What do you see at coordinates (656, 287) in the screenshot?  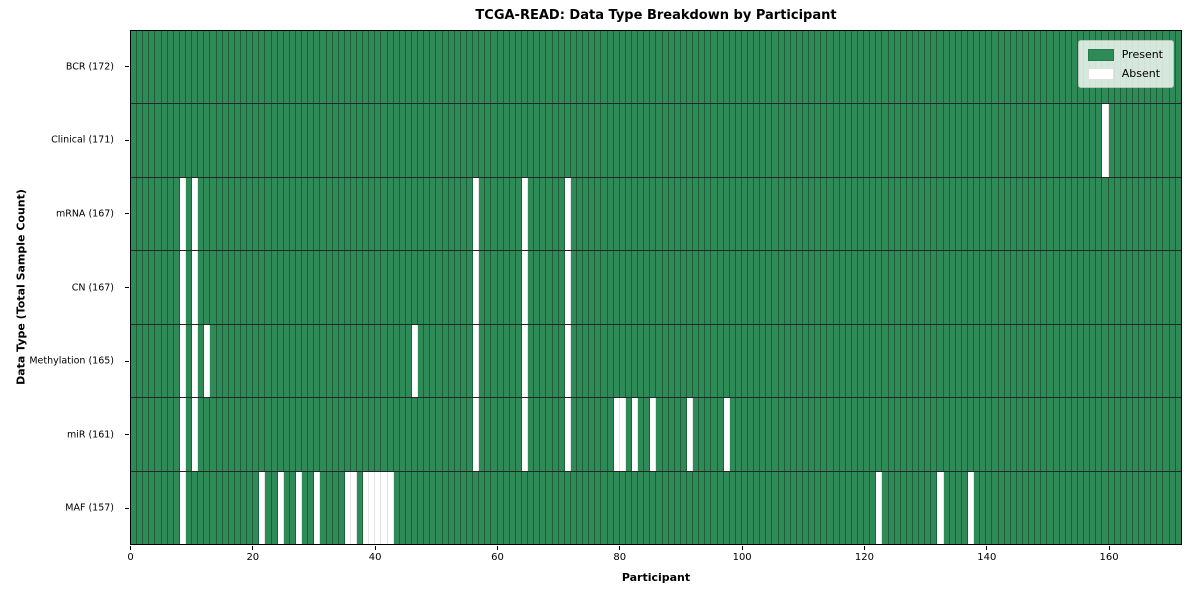 I see `heatmap-row-CN` at bounding box center [656, 287].